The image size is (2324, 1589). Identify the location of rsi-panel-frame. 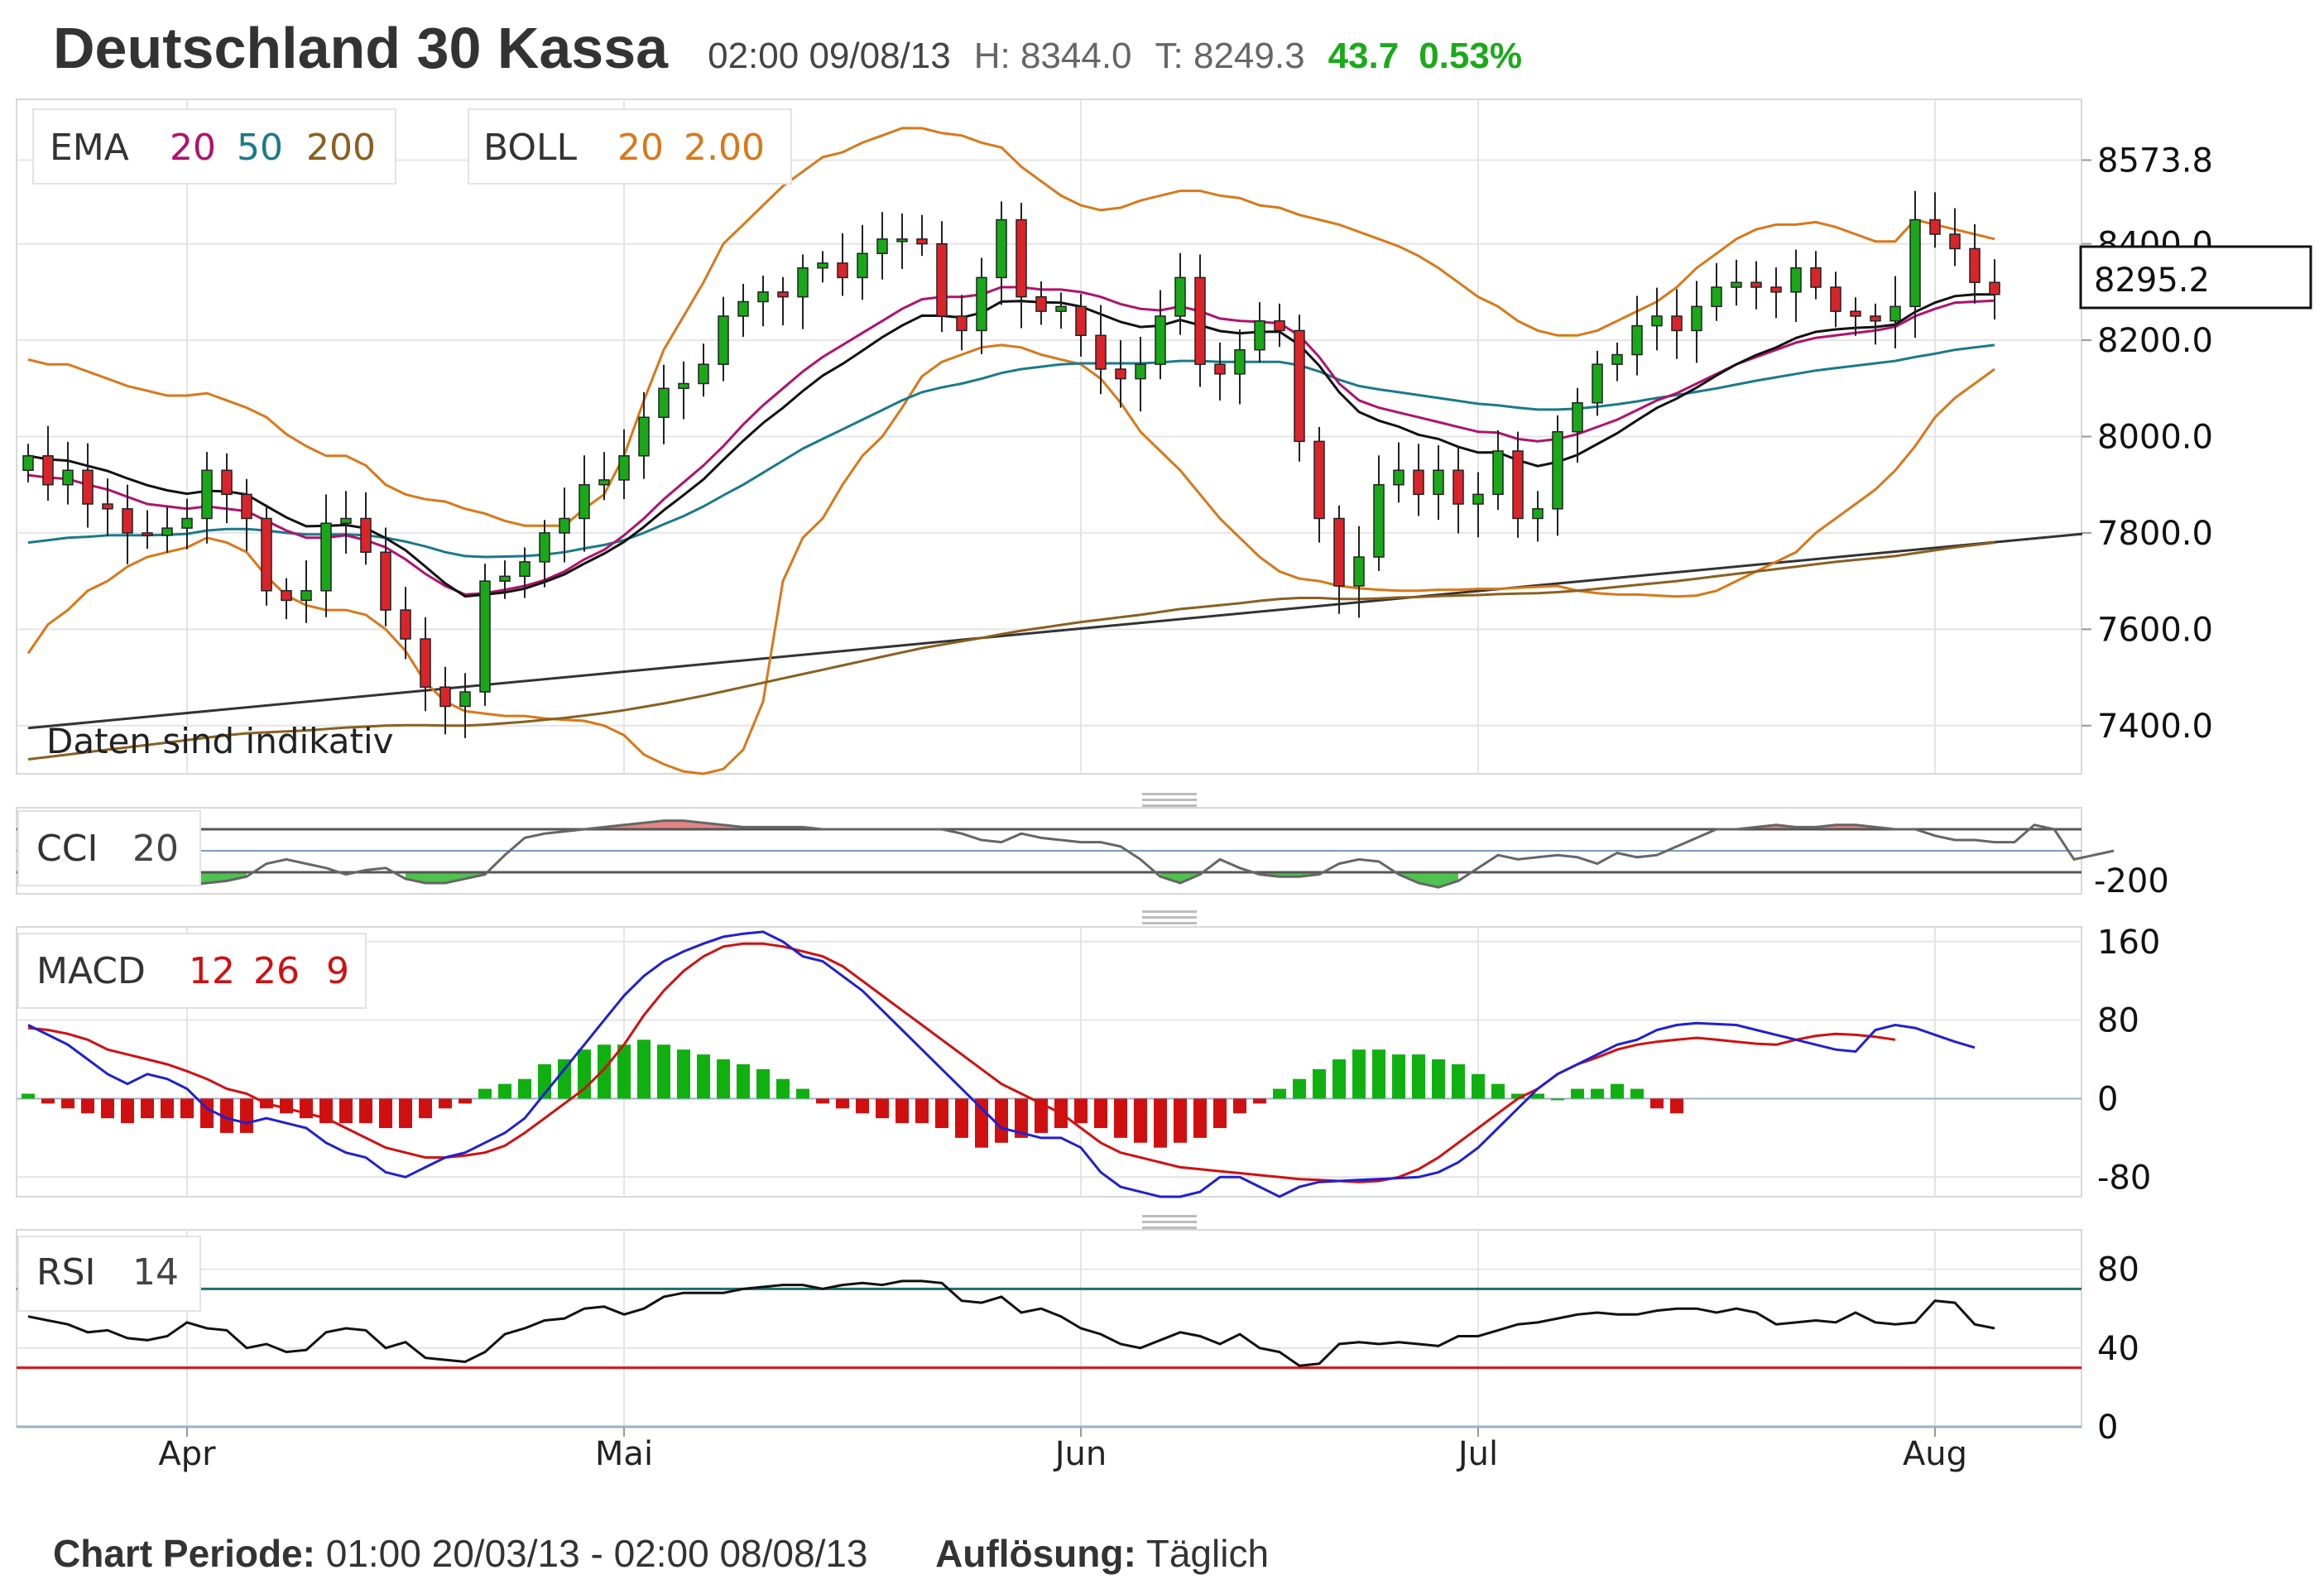
(1049, 1329).